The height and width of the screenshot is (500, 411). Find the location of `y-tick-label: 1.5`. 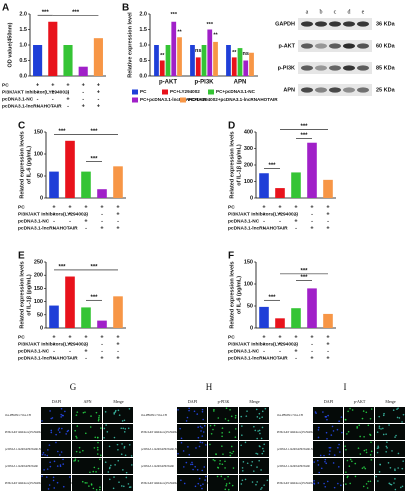

y-tick-label: 1.5 is located at coordinates (23, 30).